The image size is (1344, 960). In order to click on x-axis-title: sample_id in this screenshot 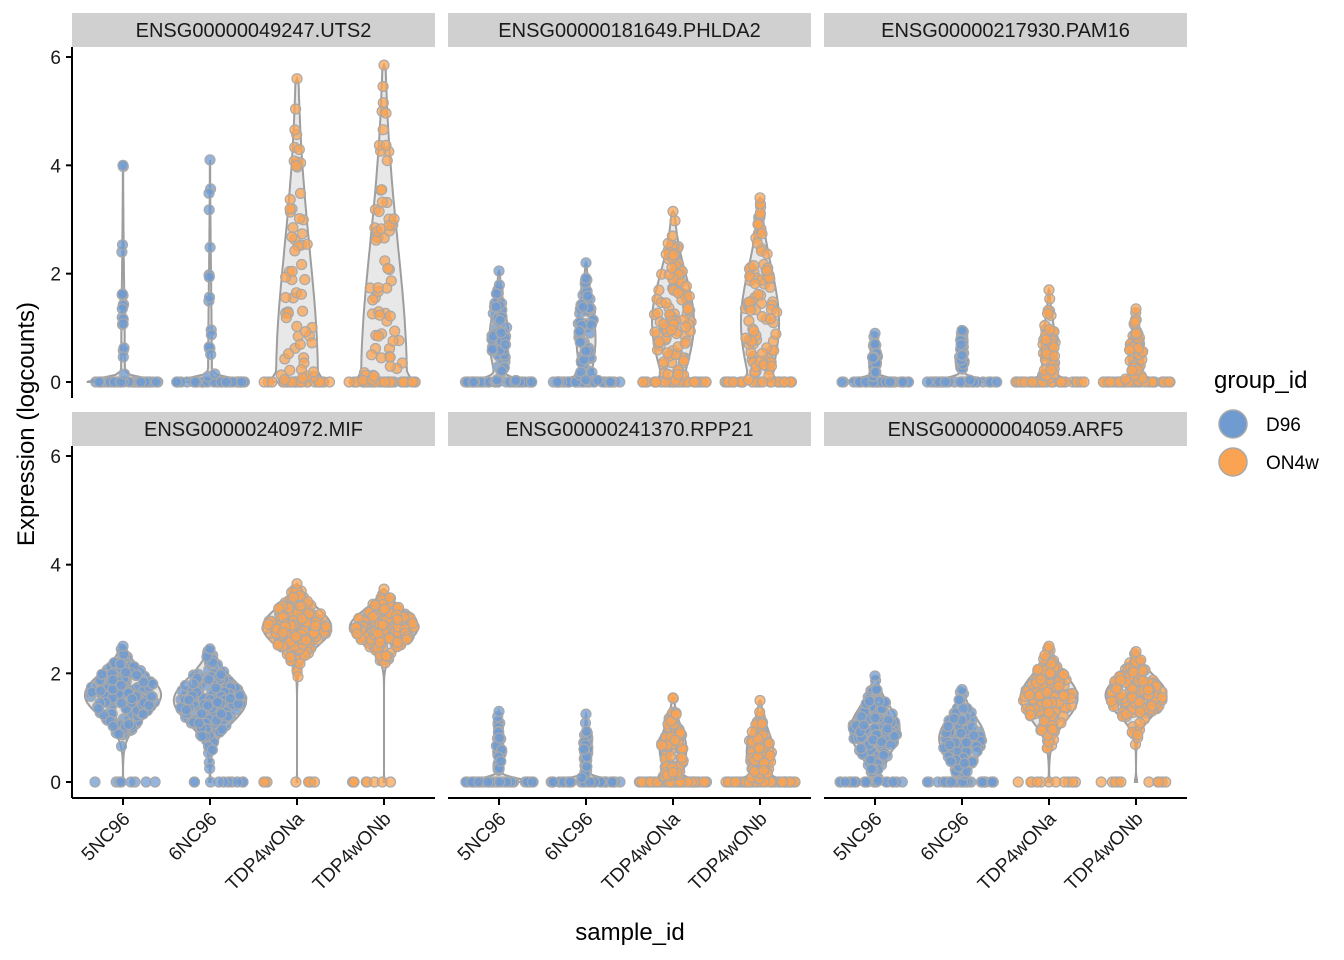, I will do `click(629, 932)`.